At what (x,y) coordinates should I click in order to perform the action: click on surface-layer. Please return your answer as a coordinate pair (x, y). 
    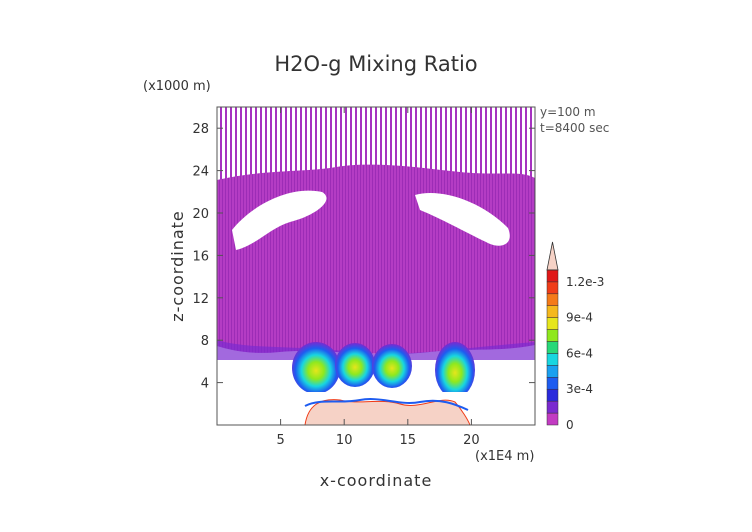
    Looking at the image, I should click on (387, 412).